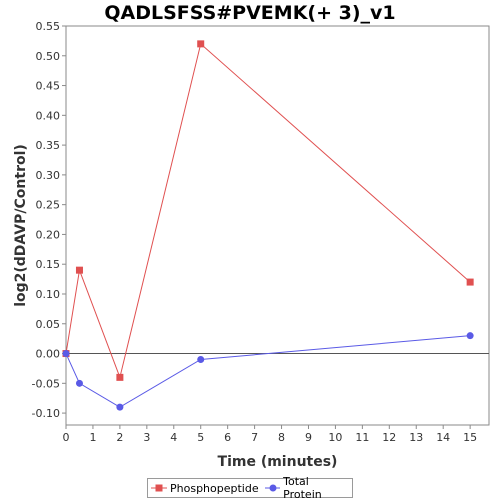 Image resolution: width=500 pixels, height=501 pixels. What do you see at coordinates (48, 145) in the screenshot?
I see `y-tick-label: 0.35` at bounding box center [48, 145].